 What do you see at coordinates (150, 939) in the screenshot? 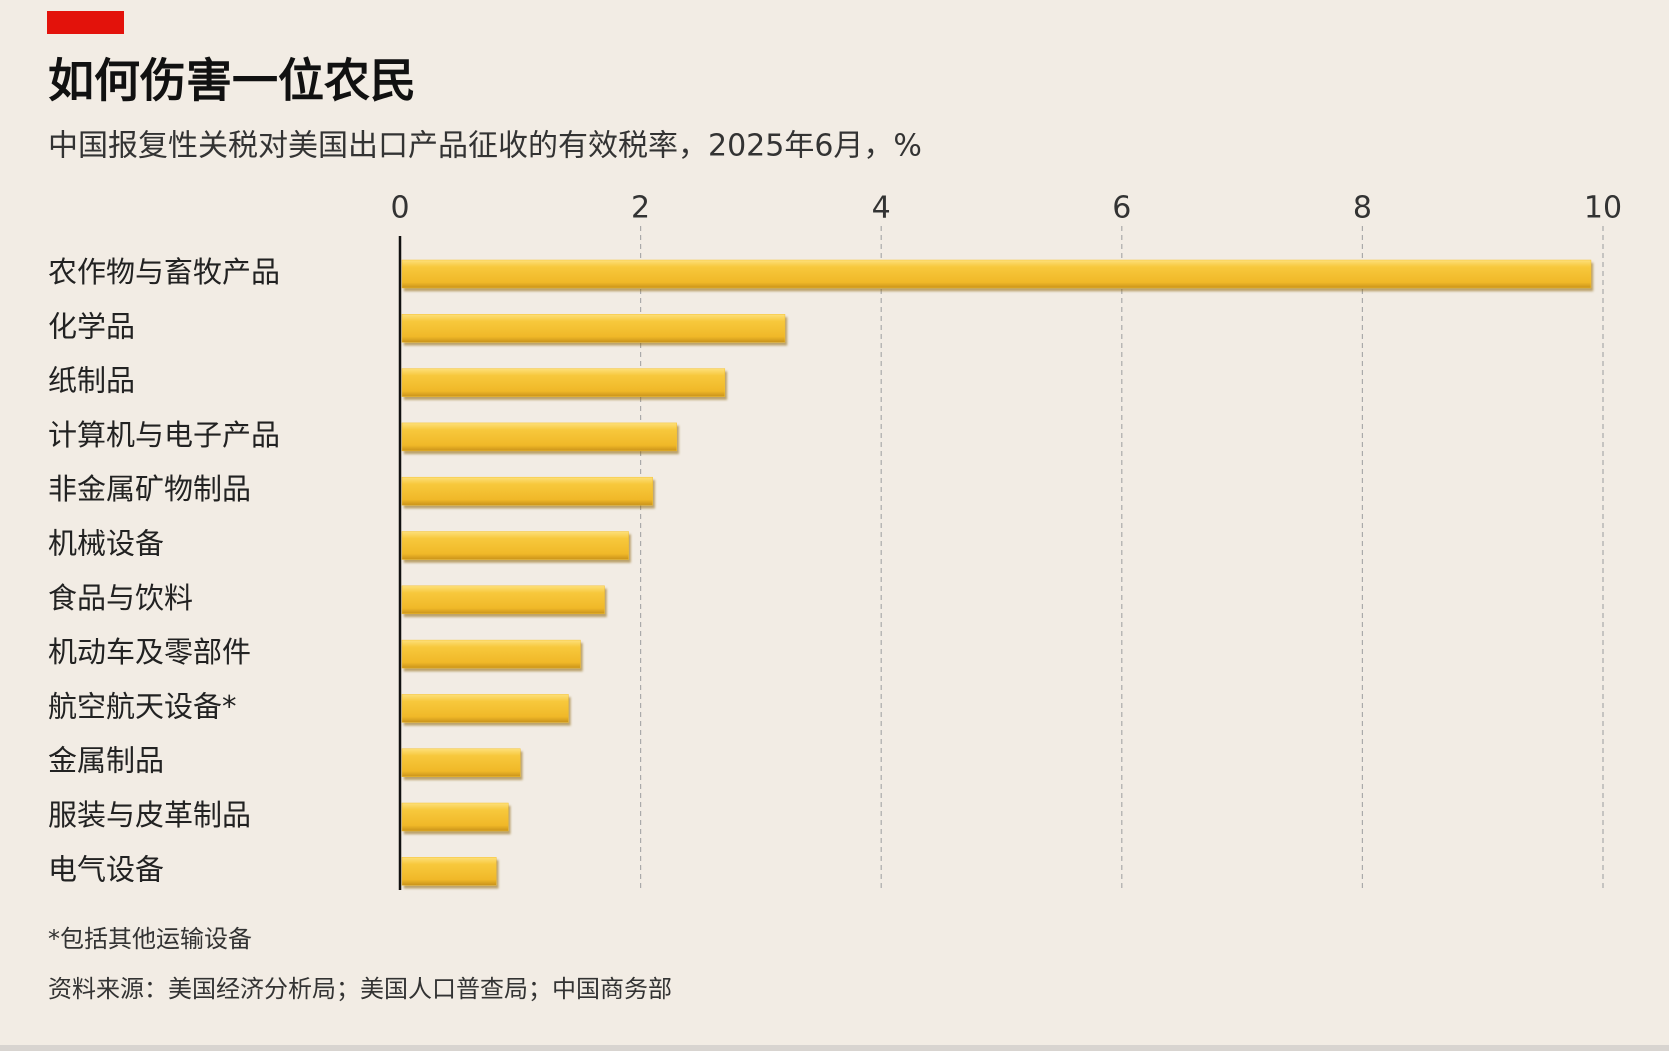
I see `footnote: *包括其他运输设备` at bounding box center [150, 939].